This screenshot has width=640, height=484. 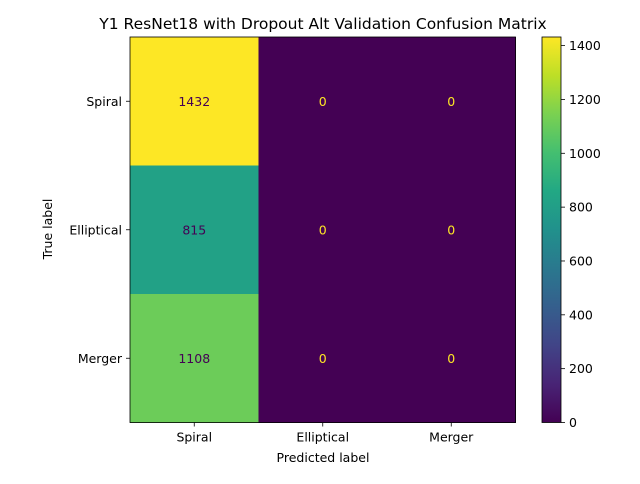 What do you see at coordinates (585, 99) in the screenshot?
I see `colorbar-tick-label: 1200` at bounding box center [585, 99].